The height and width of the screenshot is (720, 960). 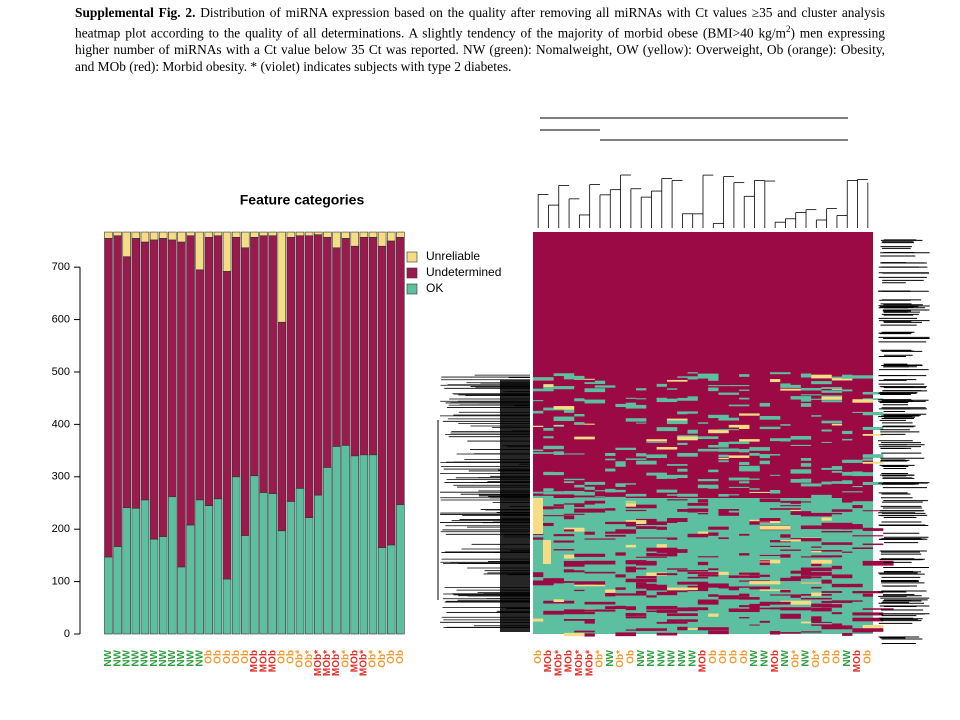 What do you see at coordinates (412, 257) in the screenshot?
I see `legend-swatch` at bounding box center [412, 257].